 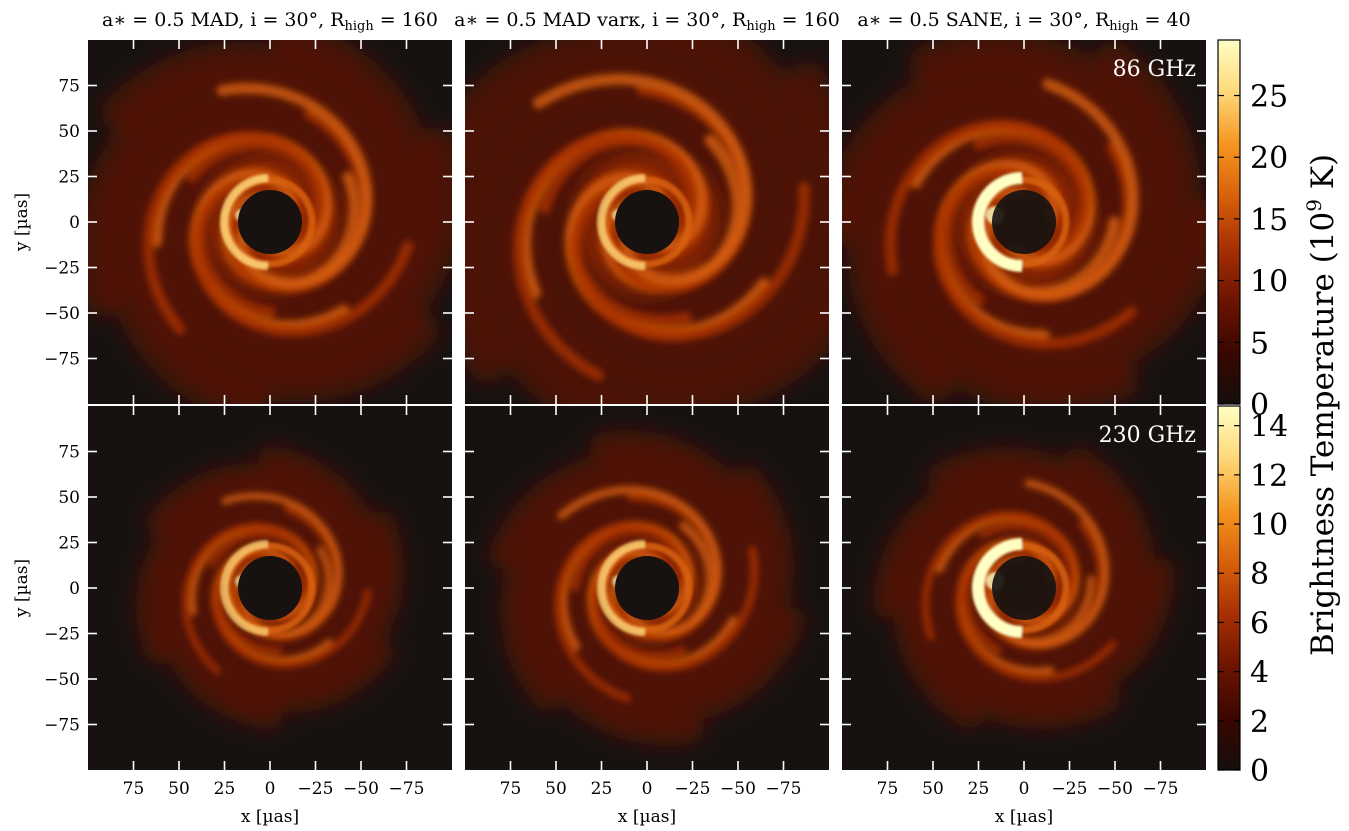 I want to click on colorbar-tick-label: 4, so click(x=1259, y=673).